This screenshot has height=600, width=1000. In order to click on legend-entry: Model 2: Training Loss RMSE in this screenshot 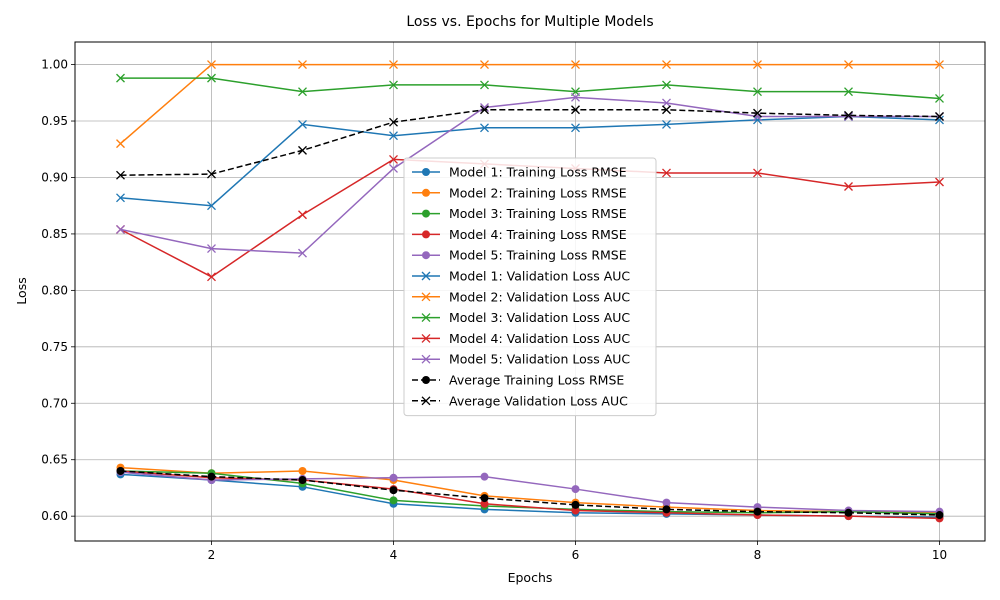, I will do `click(519, 192)`.